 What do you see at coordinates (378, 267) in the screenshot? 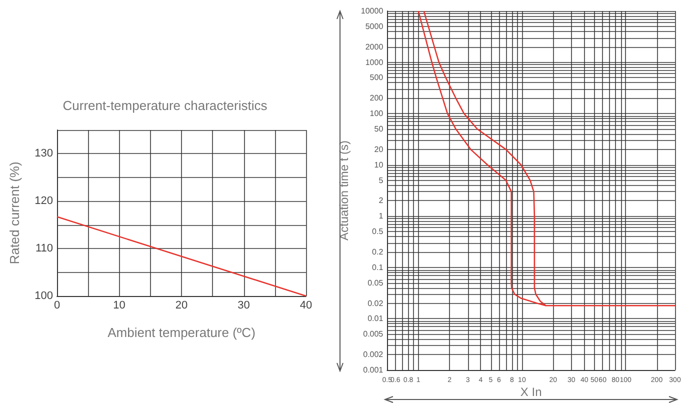
I see `y-tick-label: 0.1` at bounding box center [378, 267].